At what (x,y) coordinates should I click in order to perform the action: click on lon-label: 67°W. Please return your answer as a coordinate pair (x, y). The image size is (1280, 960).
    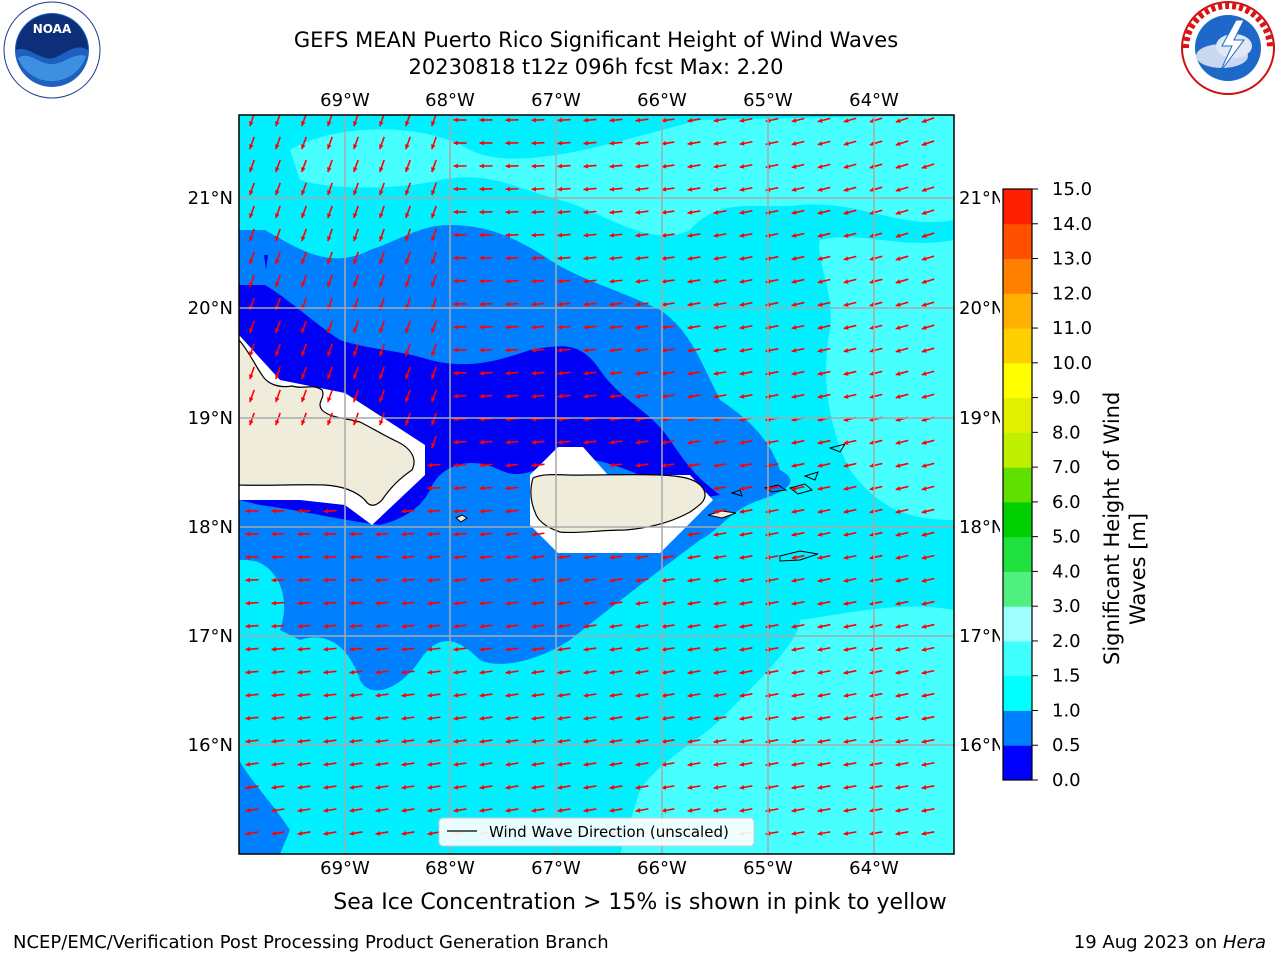
    Looking at the image, I should click on (556, 868).